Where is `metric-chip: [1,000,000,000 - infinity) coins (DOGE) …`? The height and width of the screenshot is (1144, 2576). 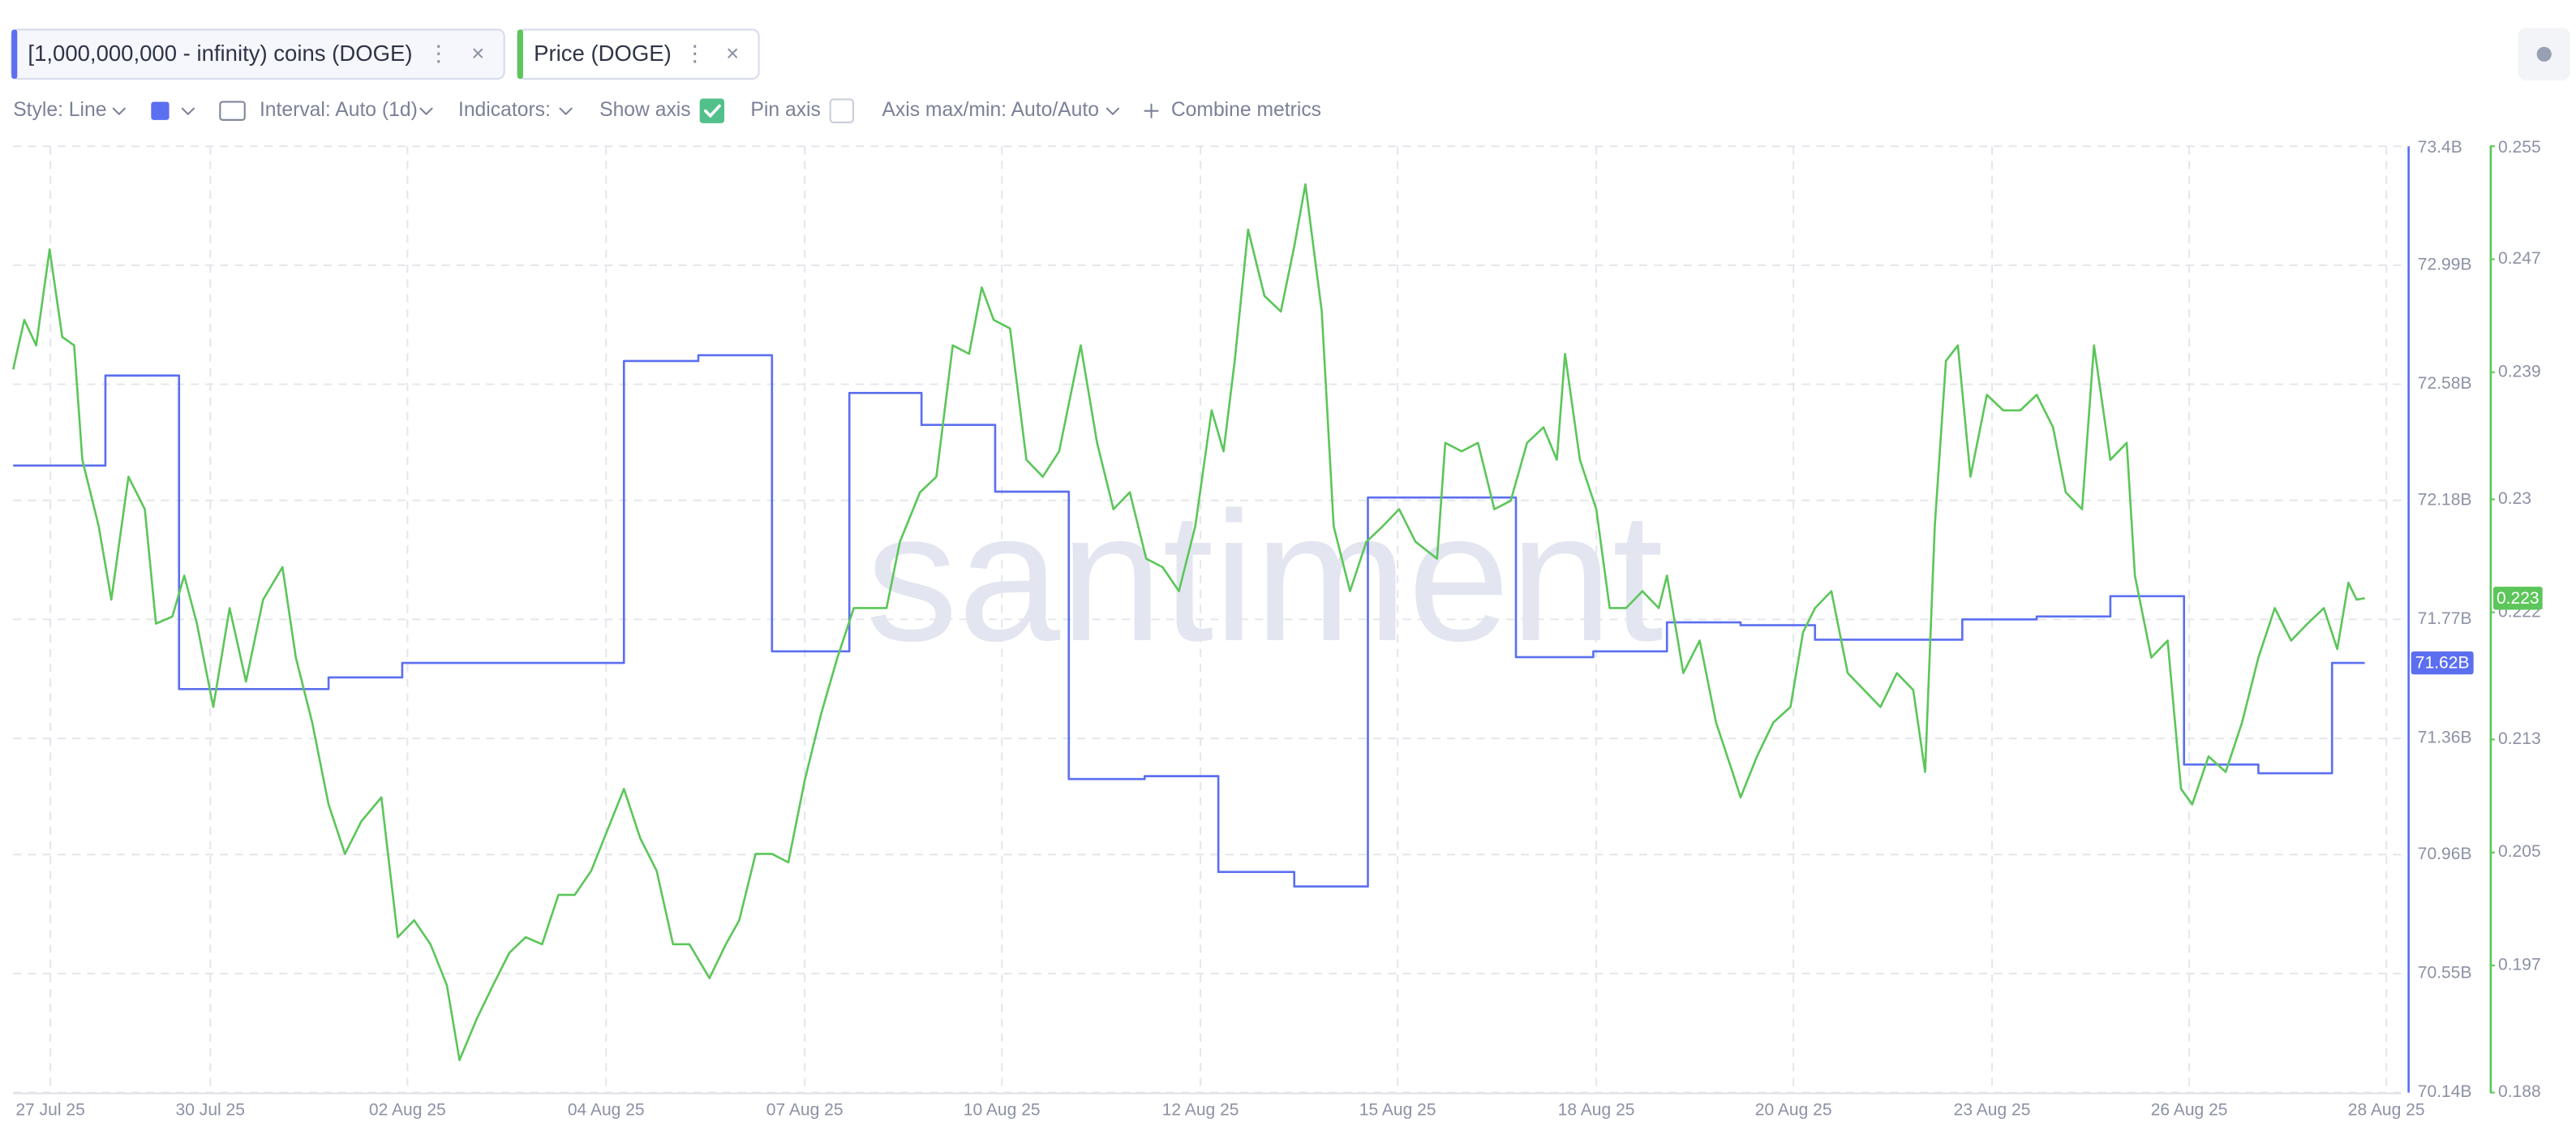 metric-chip: [1,000,000,000 - infinity) coins (DOGE) … is located at coordinates (258, 54).